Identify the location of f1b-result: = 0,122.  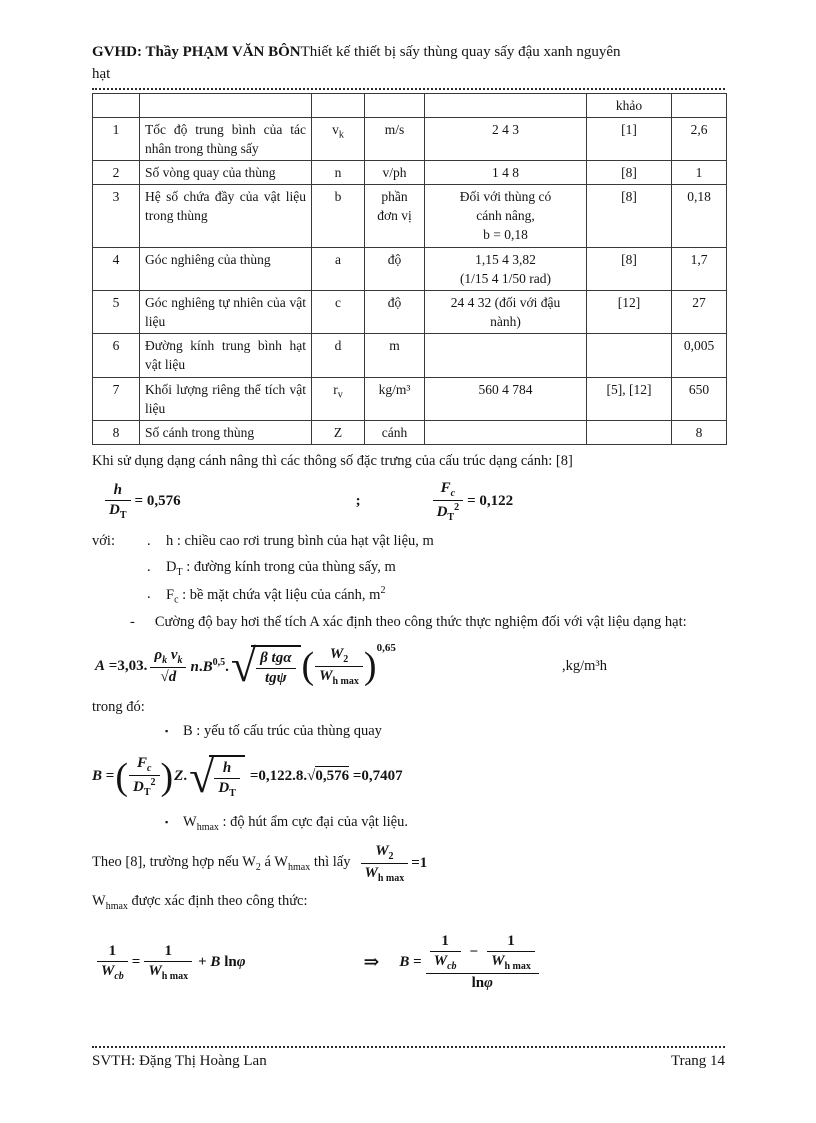
(490, 500).